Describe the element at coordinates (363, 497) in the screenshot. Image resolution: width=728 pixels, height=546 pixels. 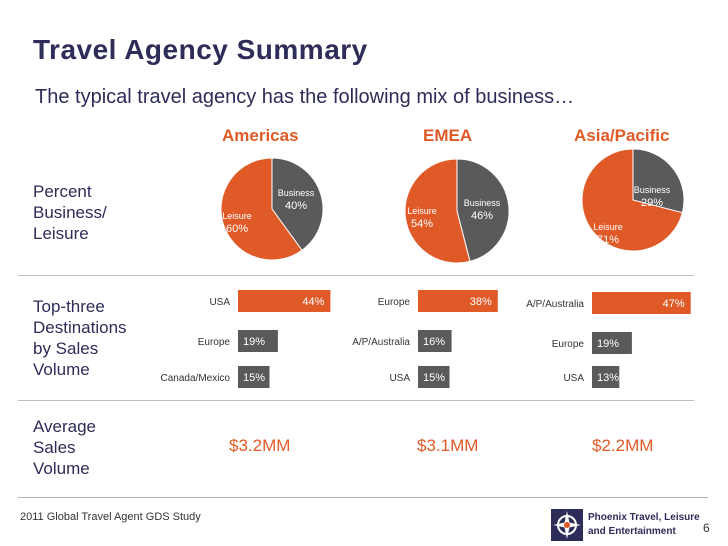
I see `footer-divider` at that location.